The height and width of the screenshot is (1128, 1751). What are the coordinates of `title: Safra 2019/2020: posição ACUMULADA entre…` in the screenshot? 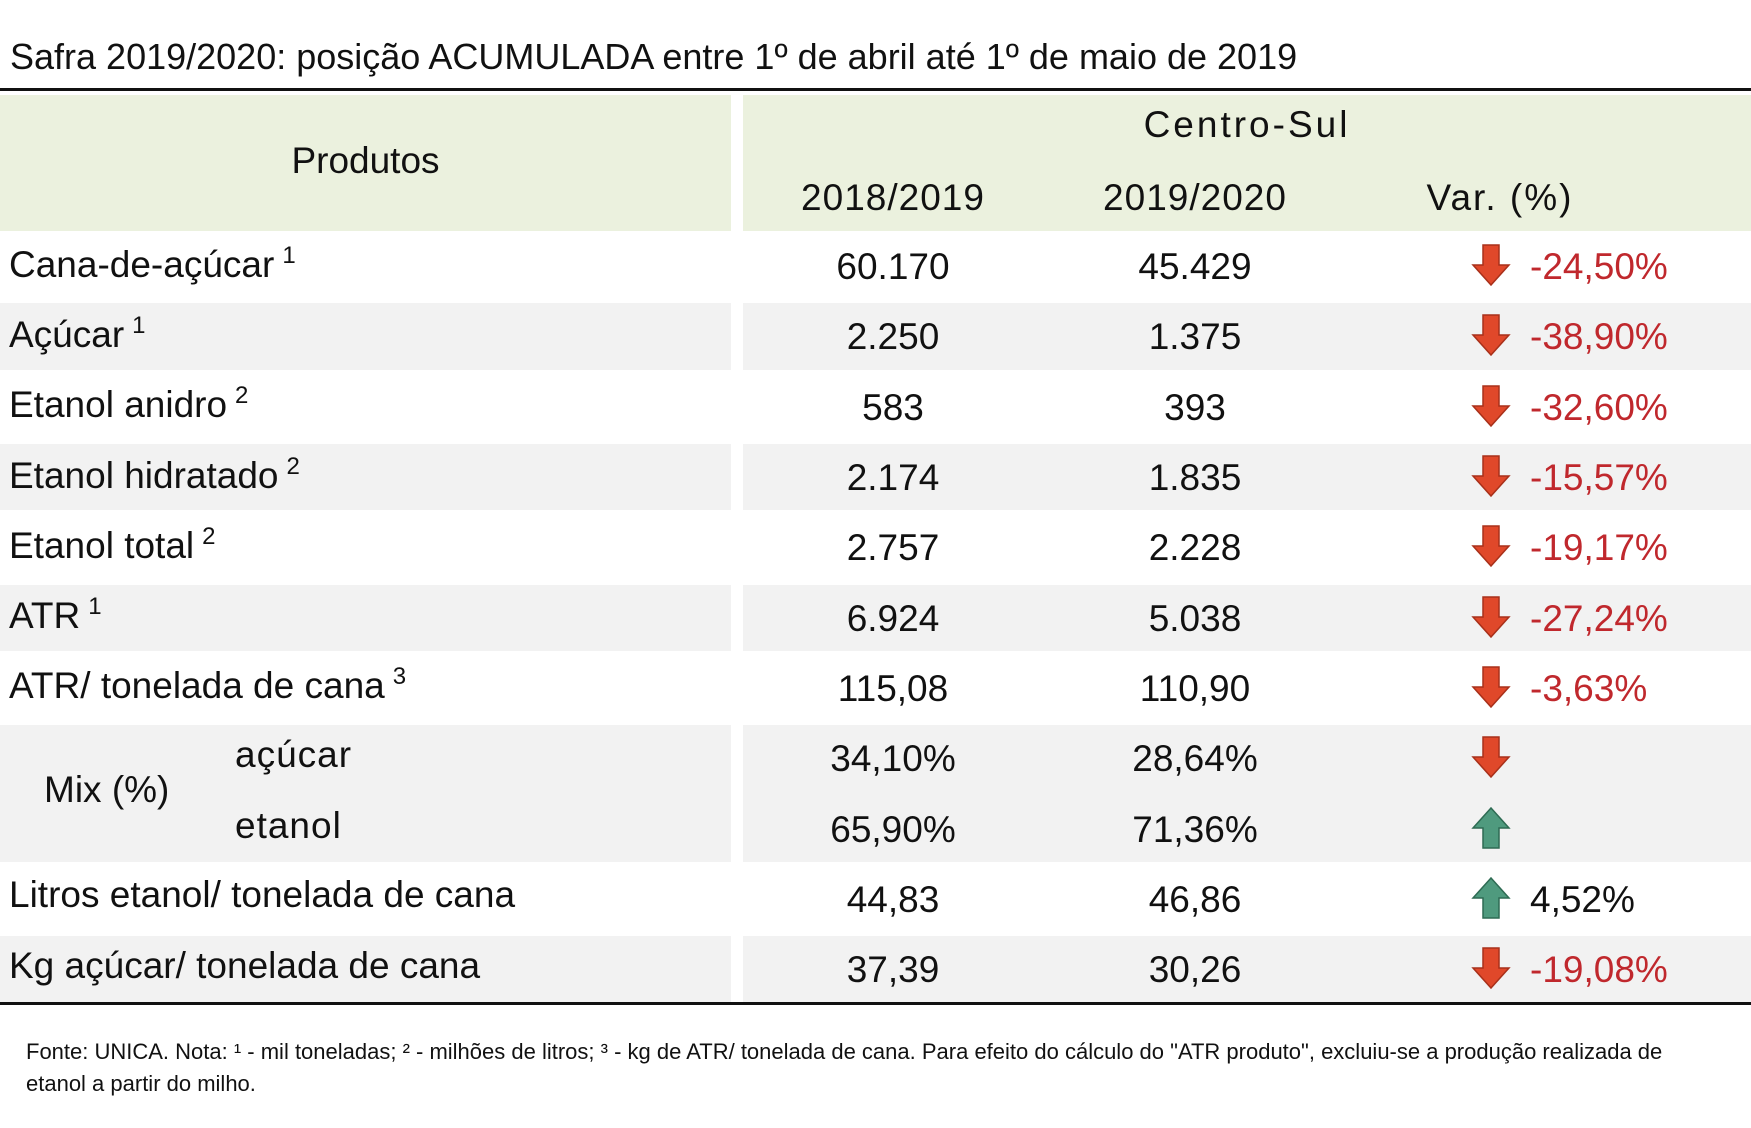 It's located at (654, 56).